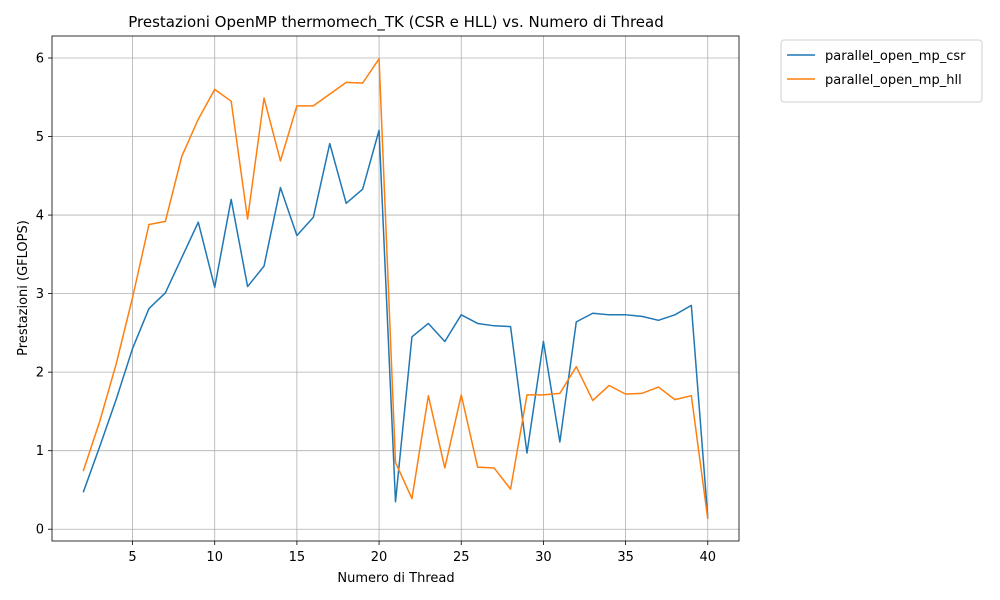 The height and width of the screenshot is (600, 1000). I want to click on legend-entry: parallel_open_mp_hll, so click(893, 80).